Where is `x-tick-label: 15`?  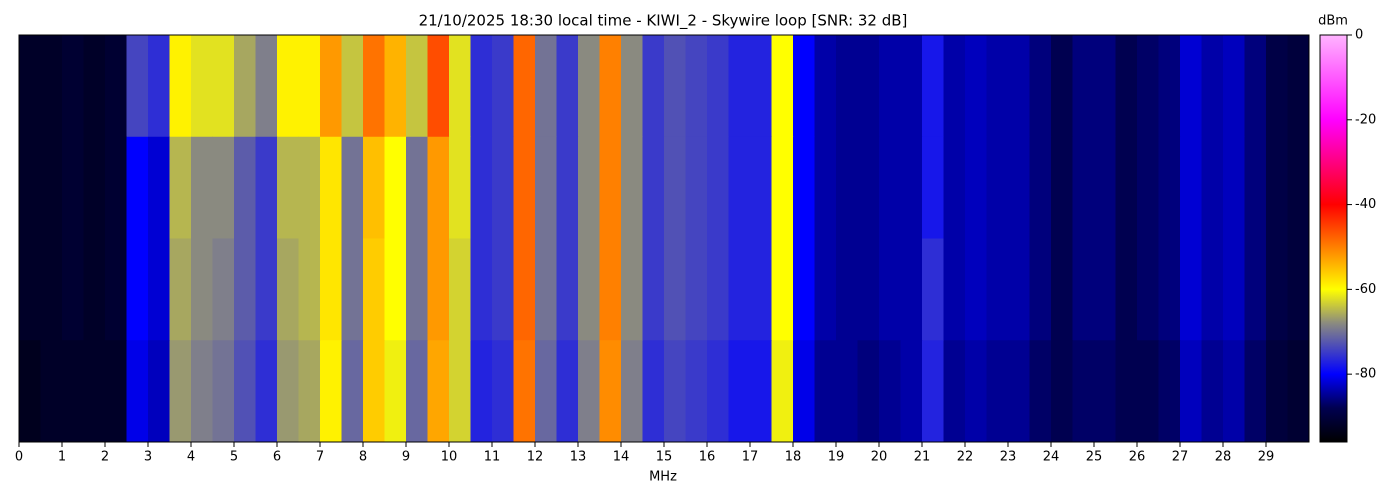 x-tick-label: 15 is located at coordinates (664, 457).